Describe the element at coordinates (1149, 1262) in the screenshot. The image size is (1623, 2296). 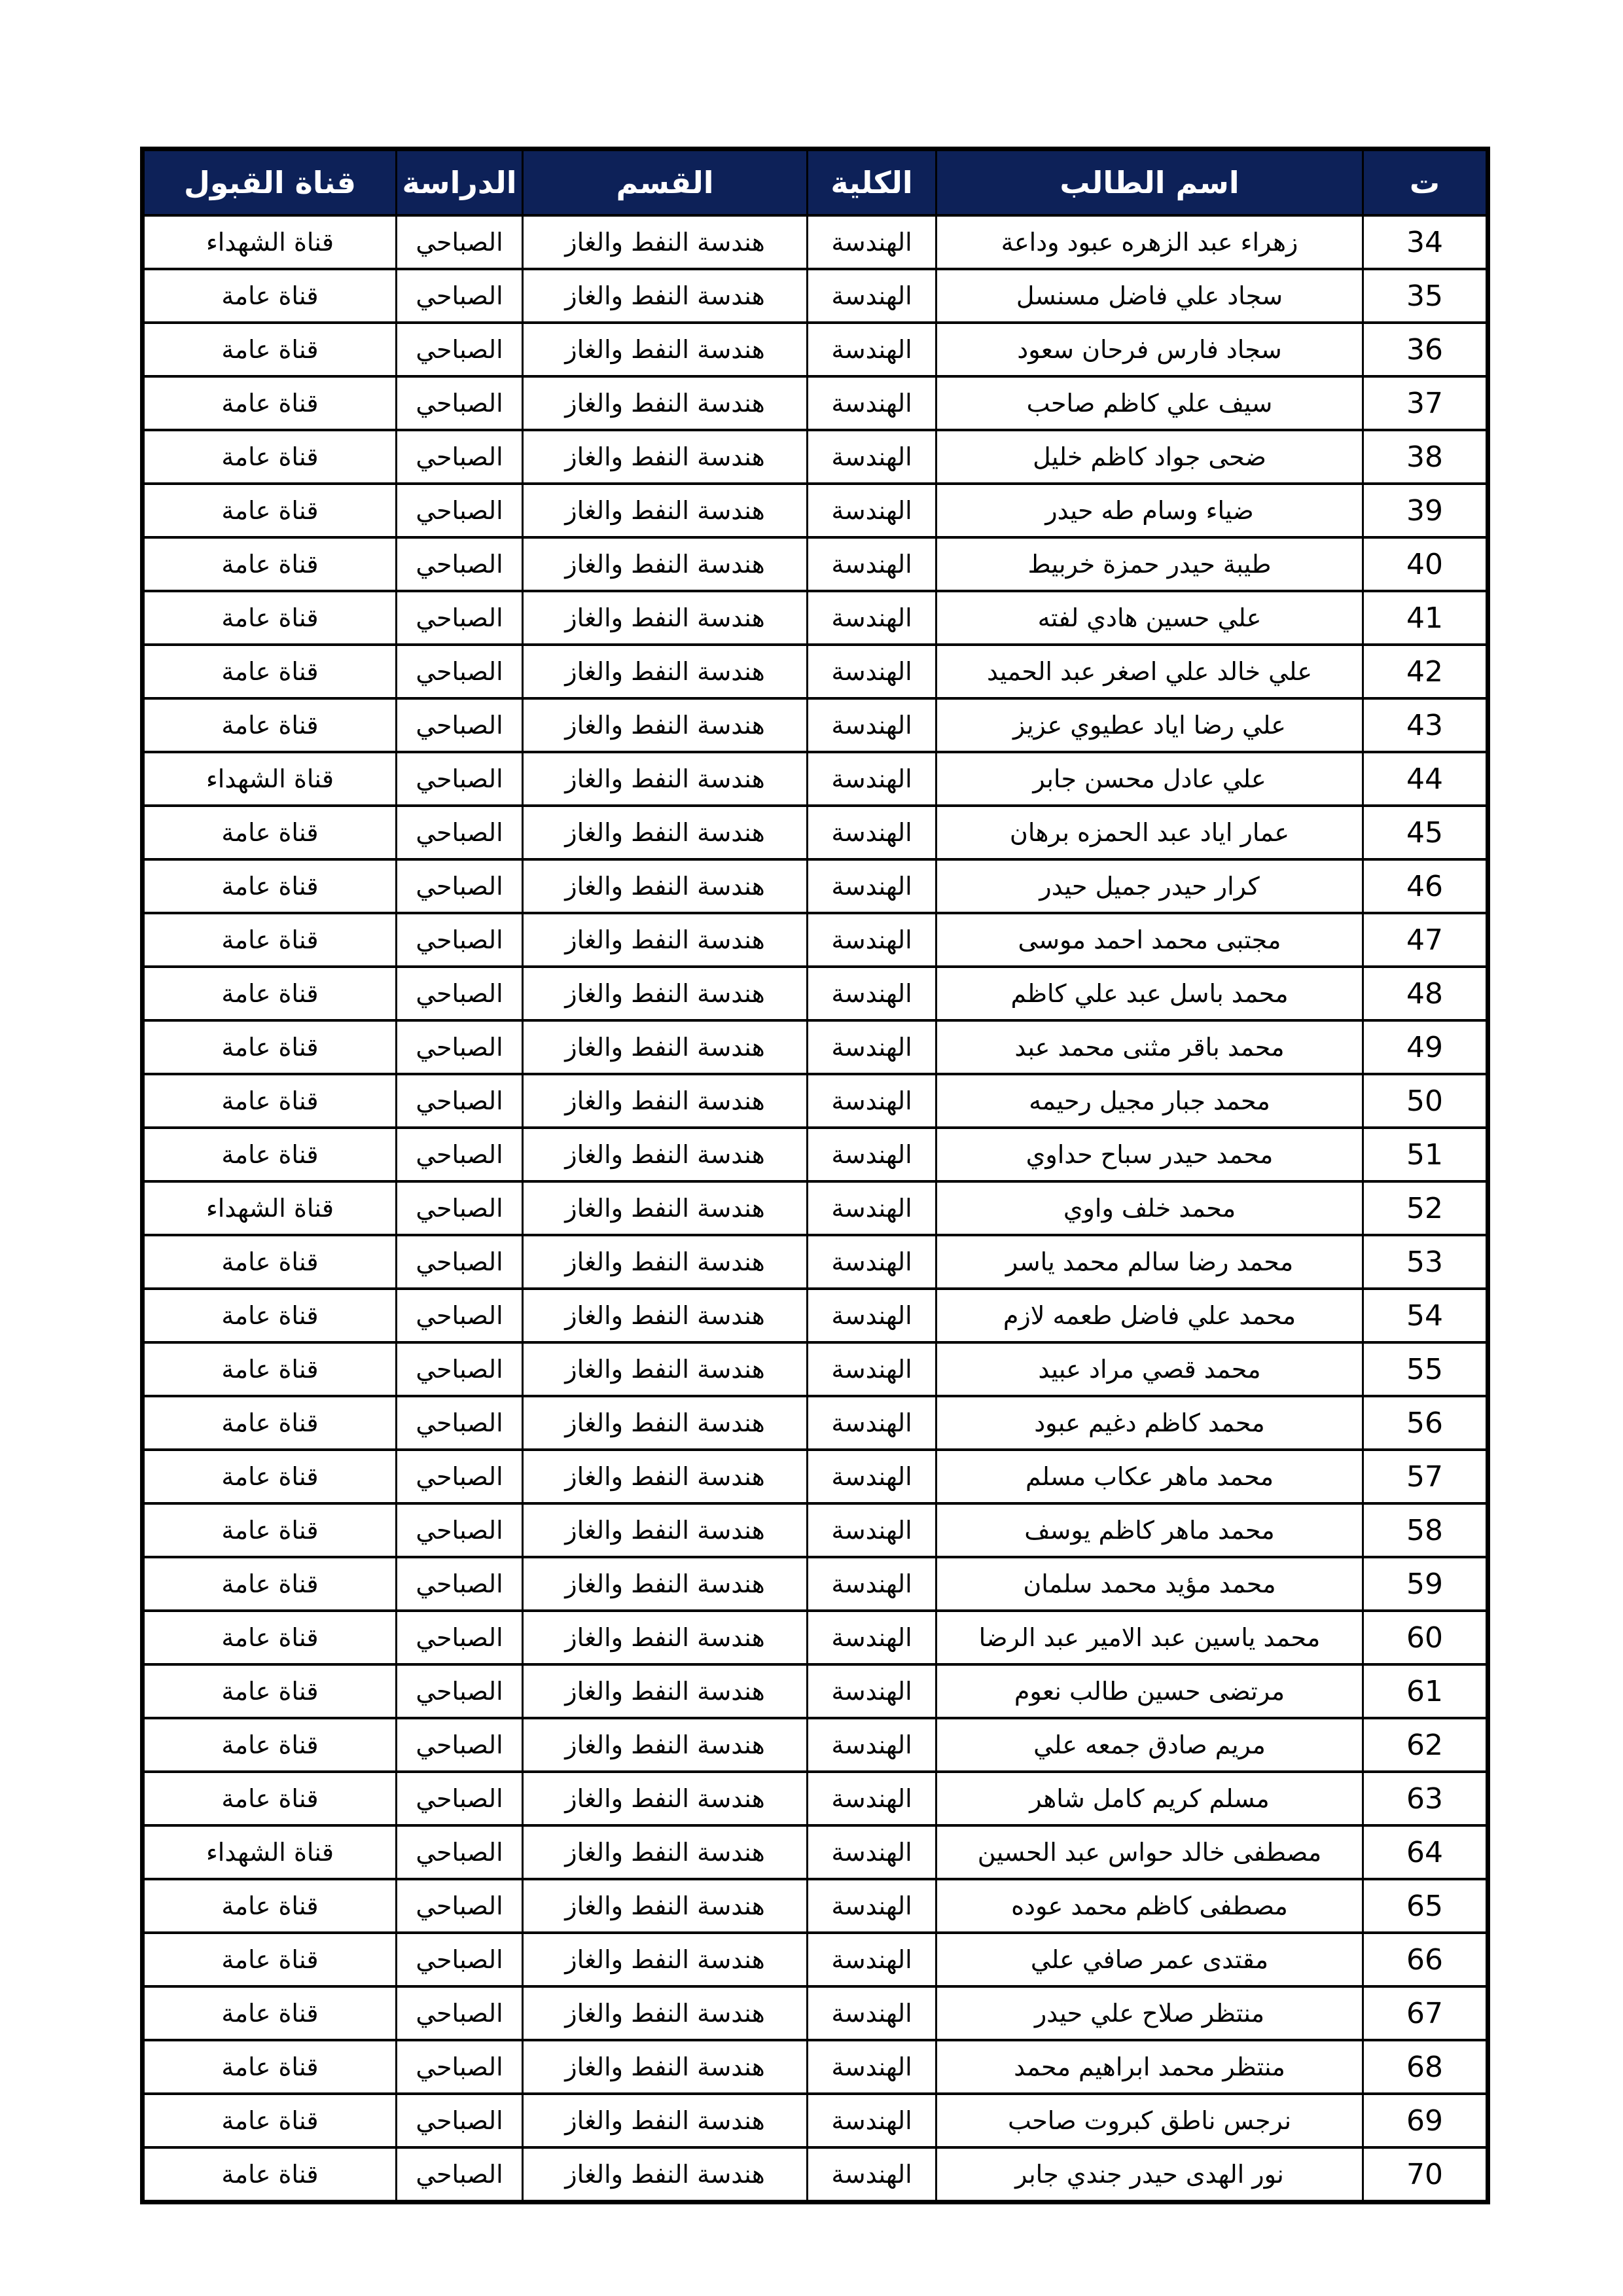
I see `cell-student-name: محمد رضا سالم محمد ياسر` at that location.